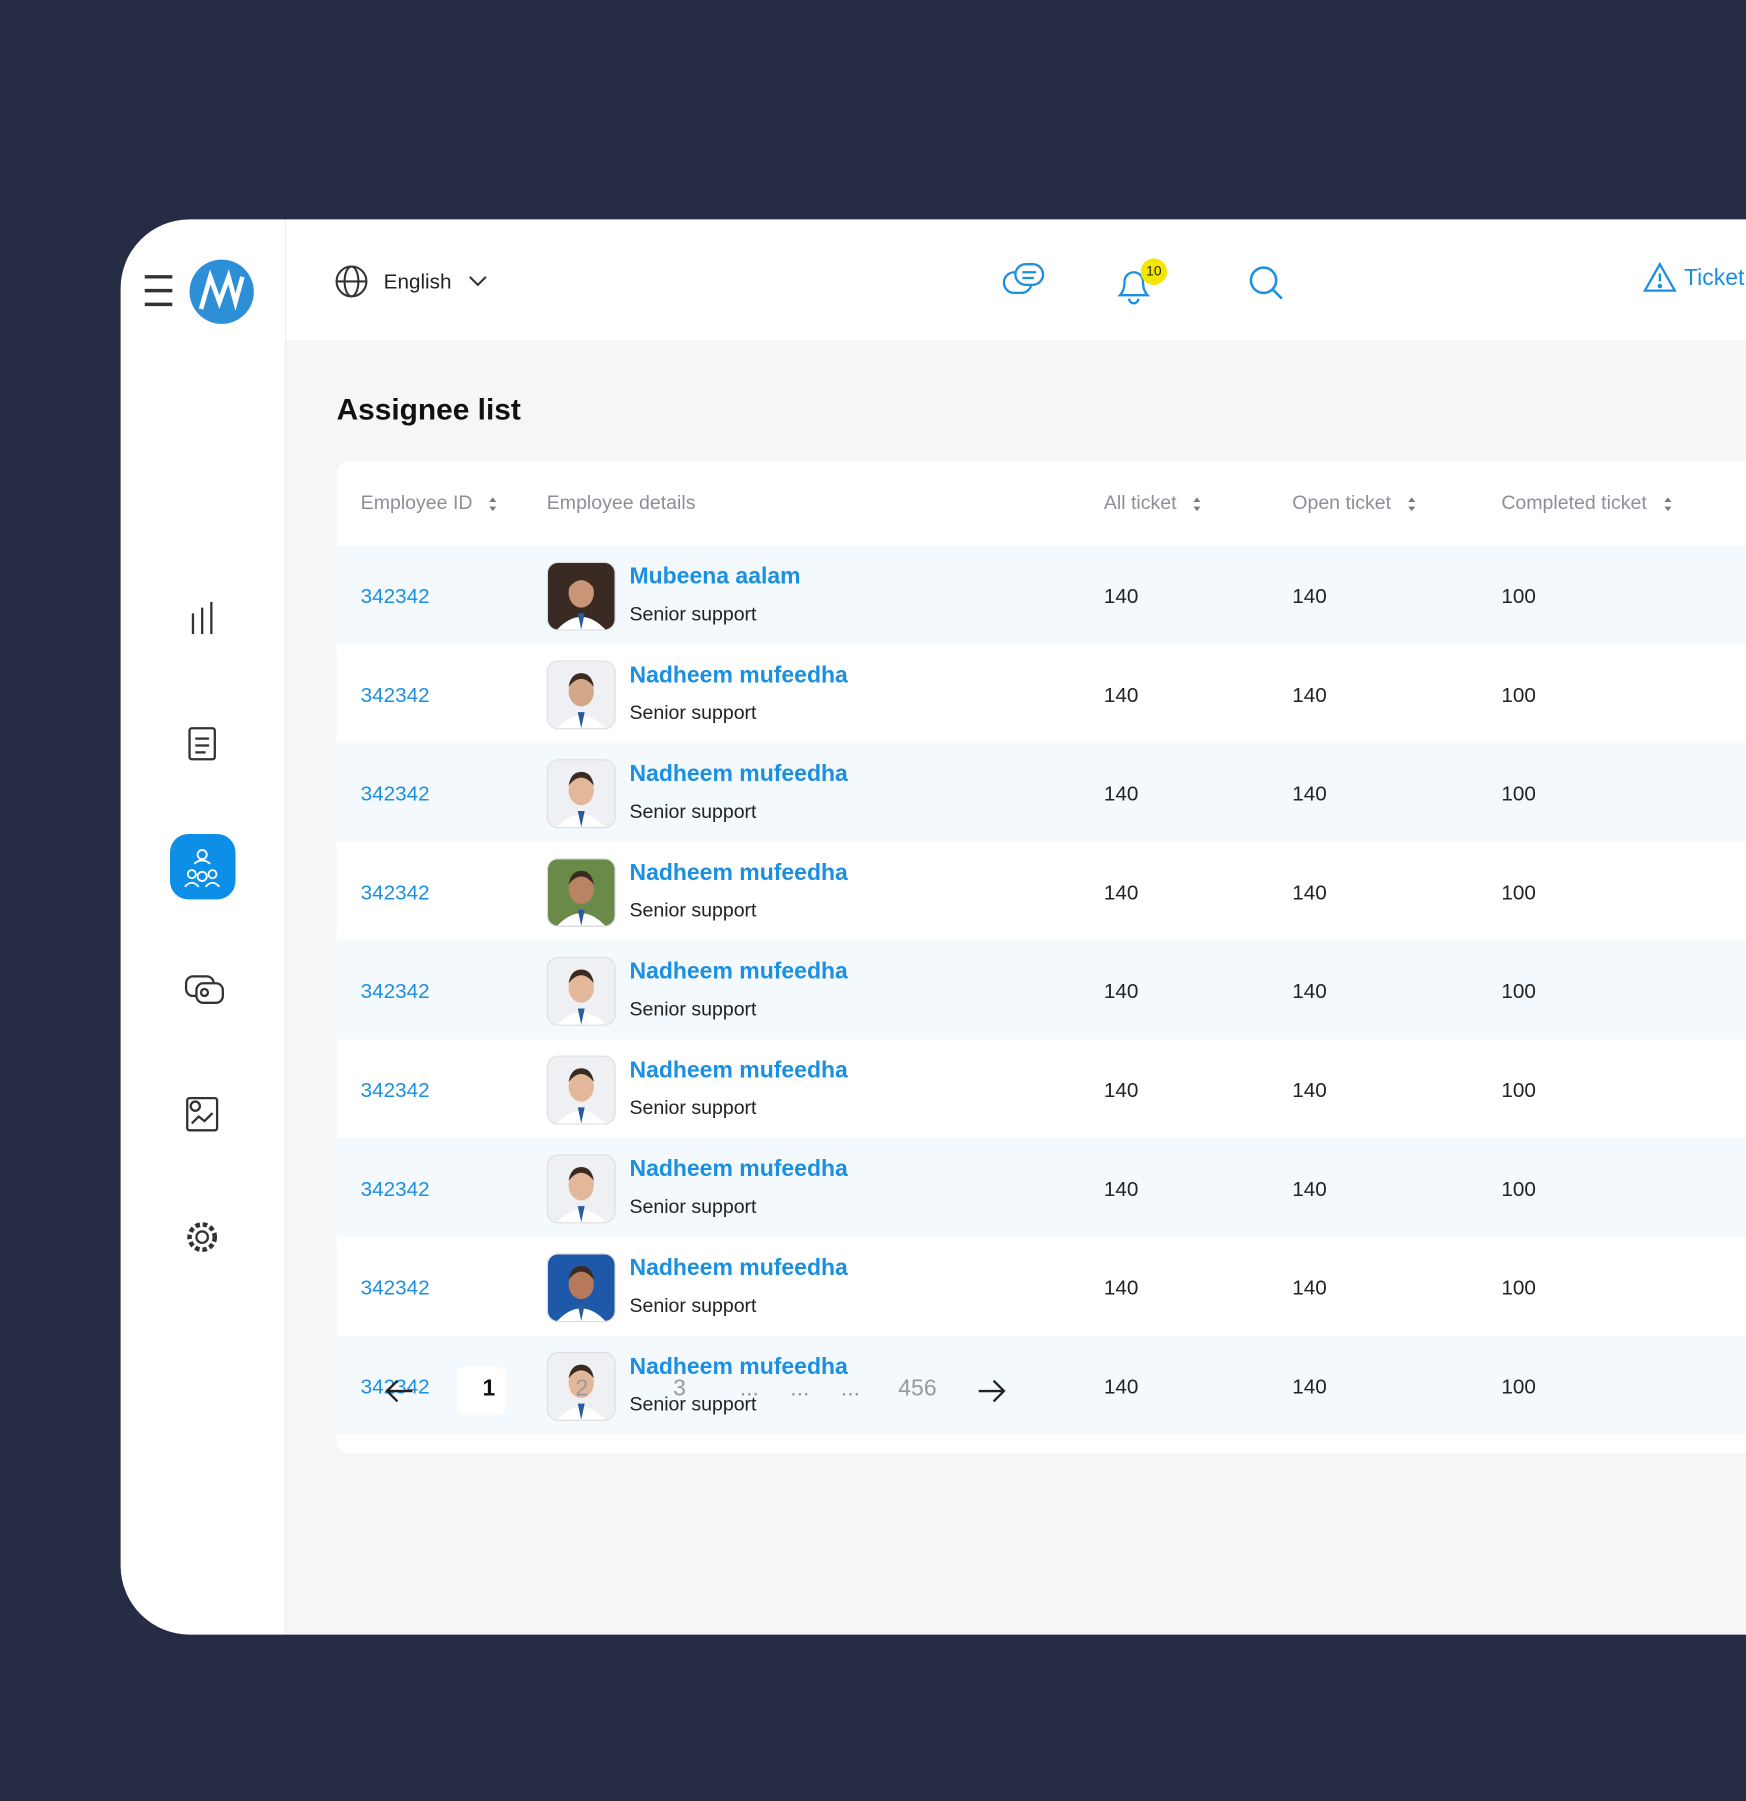  I want to click on notification-icon, so click(1134, 284).